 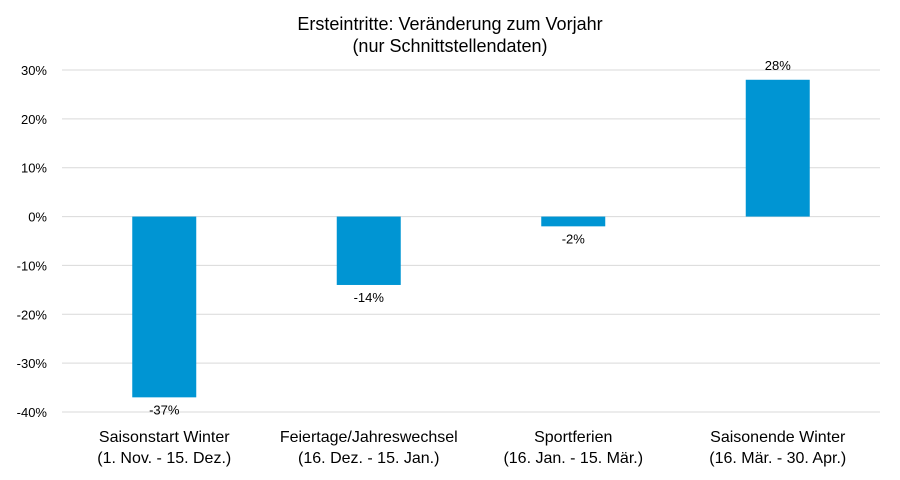 I want to click on y-tick-label: 20%, so click(x=34, y=119).